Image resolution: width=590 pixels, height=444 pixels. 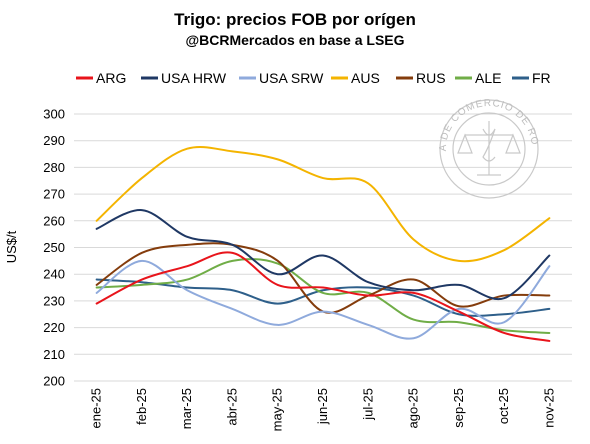 I want to click on y-tick-label: 250, so click(x=54, y=247).